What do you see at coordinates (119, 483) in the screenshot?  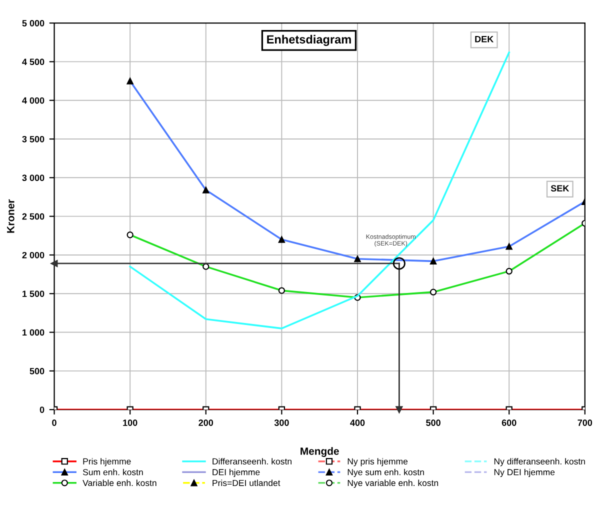 I see `legend-label: Variable enh. kostn` at bounding box center [119, 483].